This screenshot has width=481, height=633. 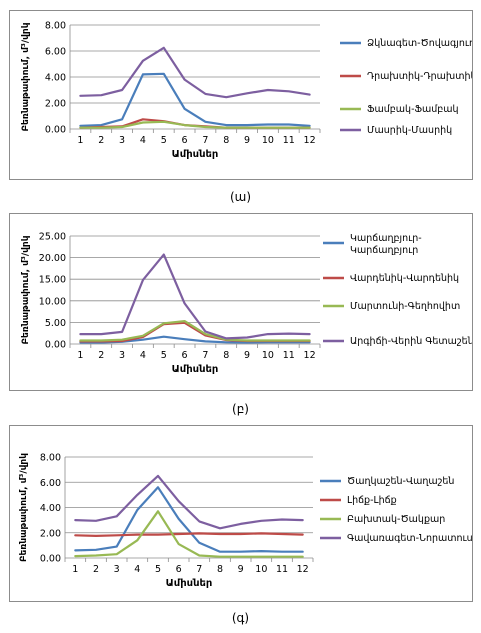 I want to click on y-tick-label: 10.00, so click(x=52, y=301).